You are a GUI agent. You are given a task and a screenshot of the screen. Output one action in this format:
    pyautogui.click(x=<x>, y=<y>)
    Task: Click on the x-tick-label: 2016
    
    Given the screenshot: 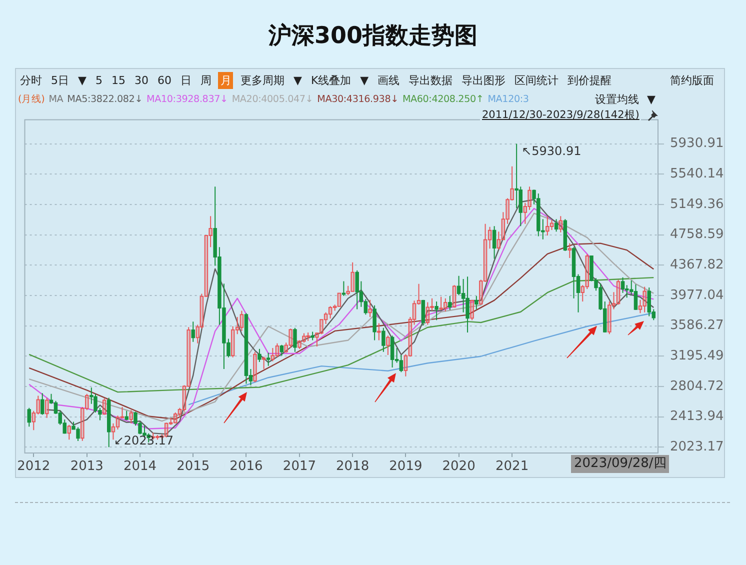 What is the action you would take?
    pyautogui.click(x=246, y=466)
    